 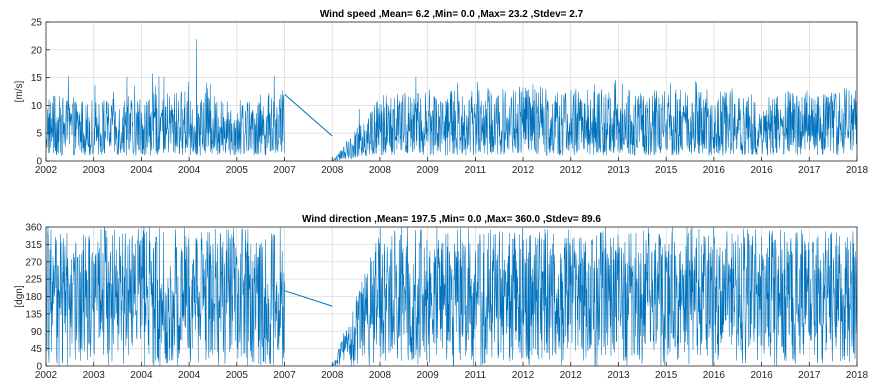 I want to click on y-tick-label: 315, so click(x=33, y=245).